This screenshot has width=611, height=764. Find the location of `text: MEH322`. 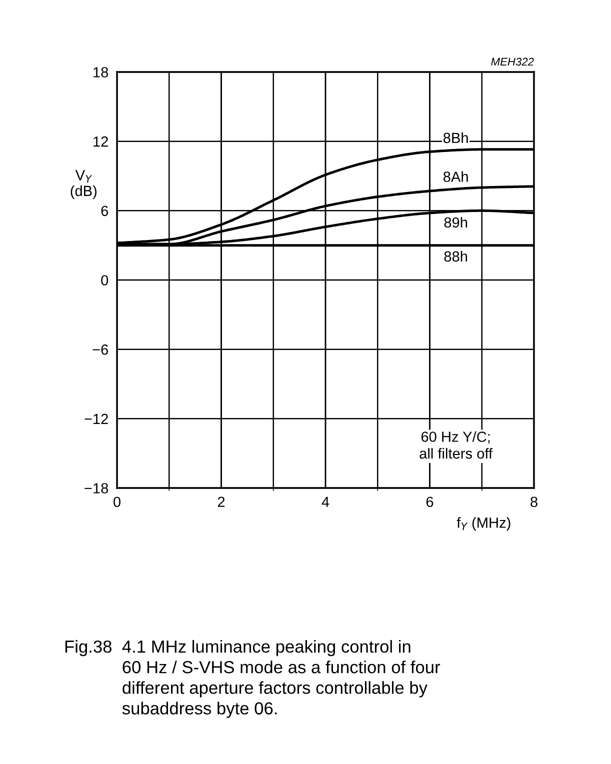

text: MEH322 is located at coordinates (512, 62).